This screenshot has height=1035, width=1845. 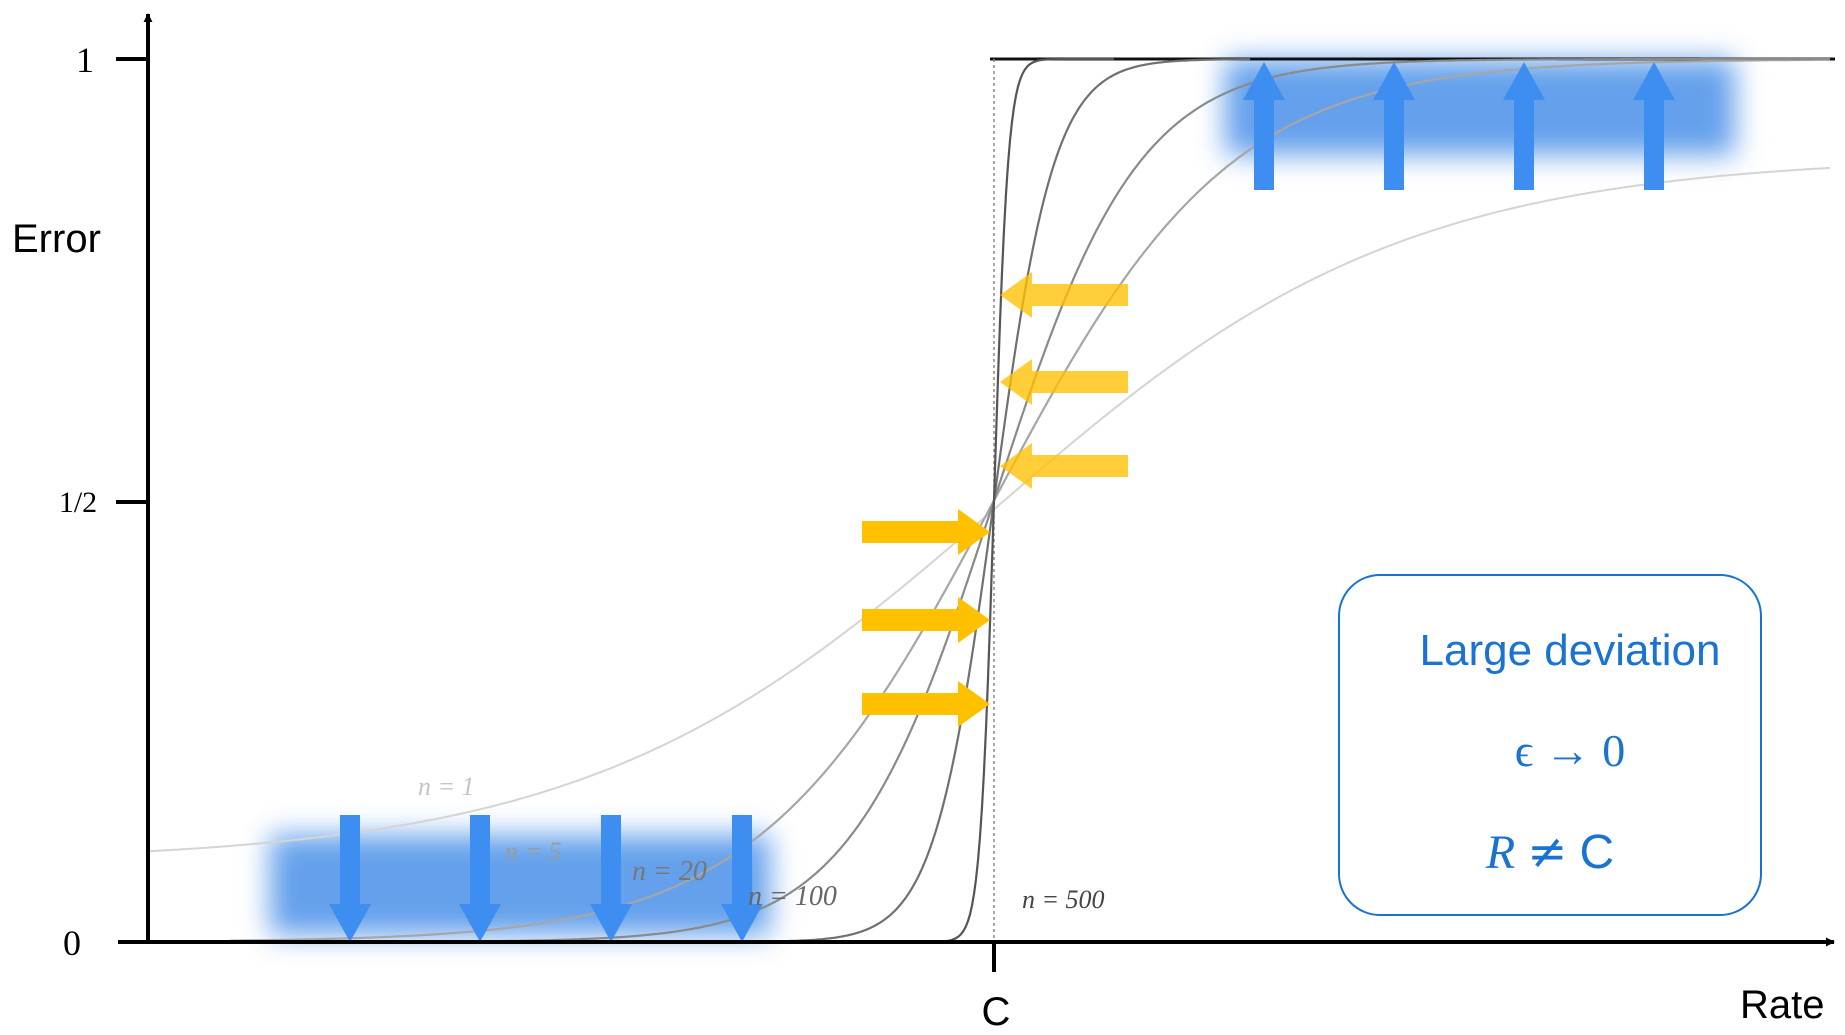 What do you see at coordinates (1500, 852) in the screenshot?
I see `rate-symbol: R` at bounding box center [1500, 852].